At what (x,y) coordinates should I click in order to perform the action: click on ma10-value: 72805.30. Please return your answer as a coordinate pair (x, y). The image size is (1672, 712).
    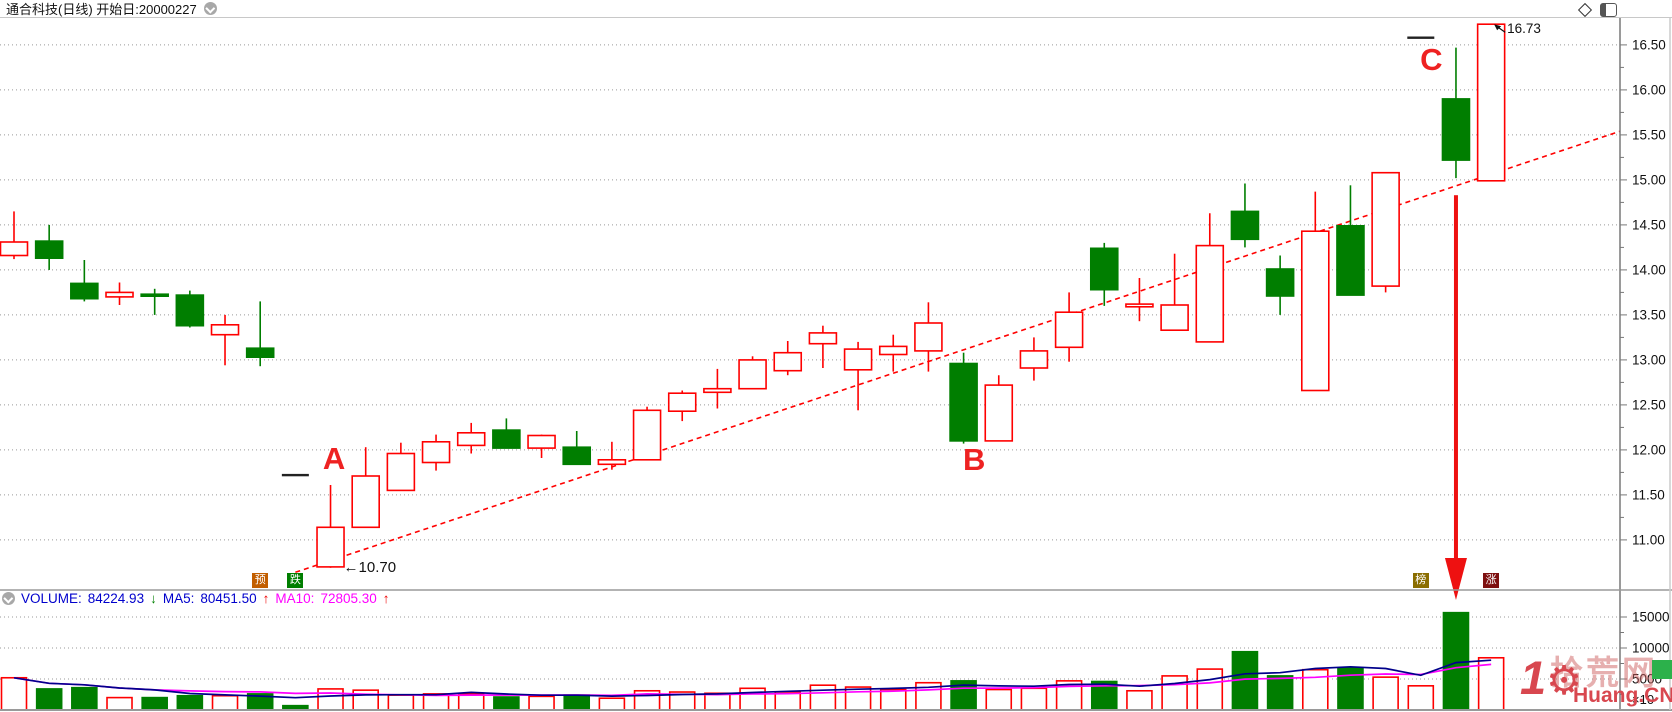
    Looking at the image, I should click on (348, 598).